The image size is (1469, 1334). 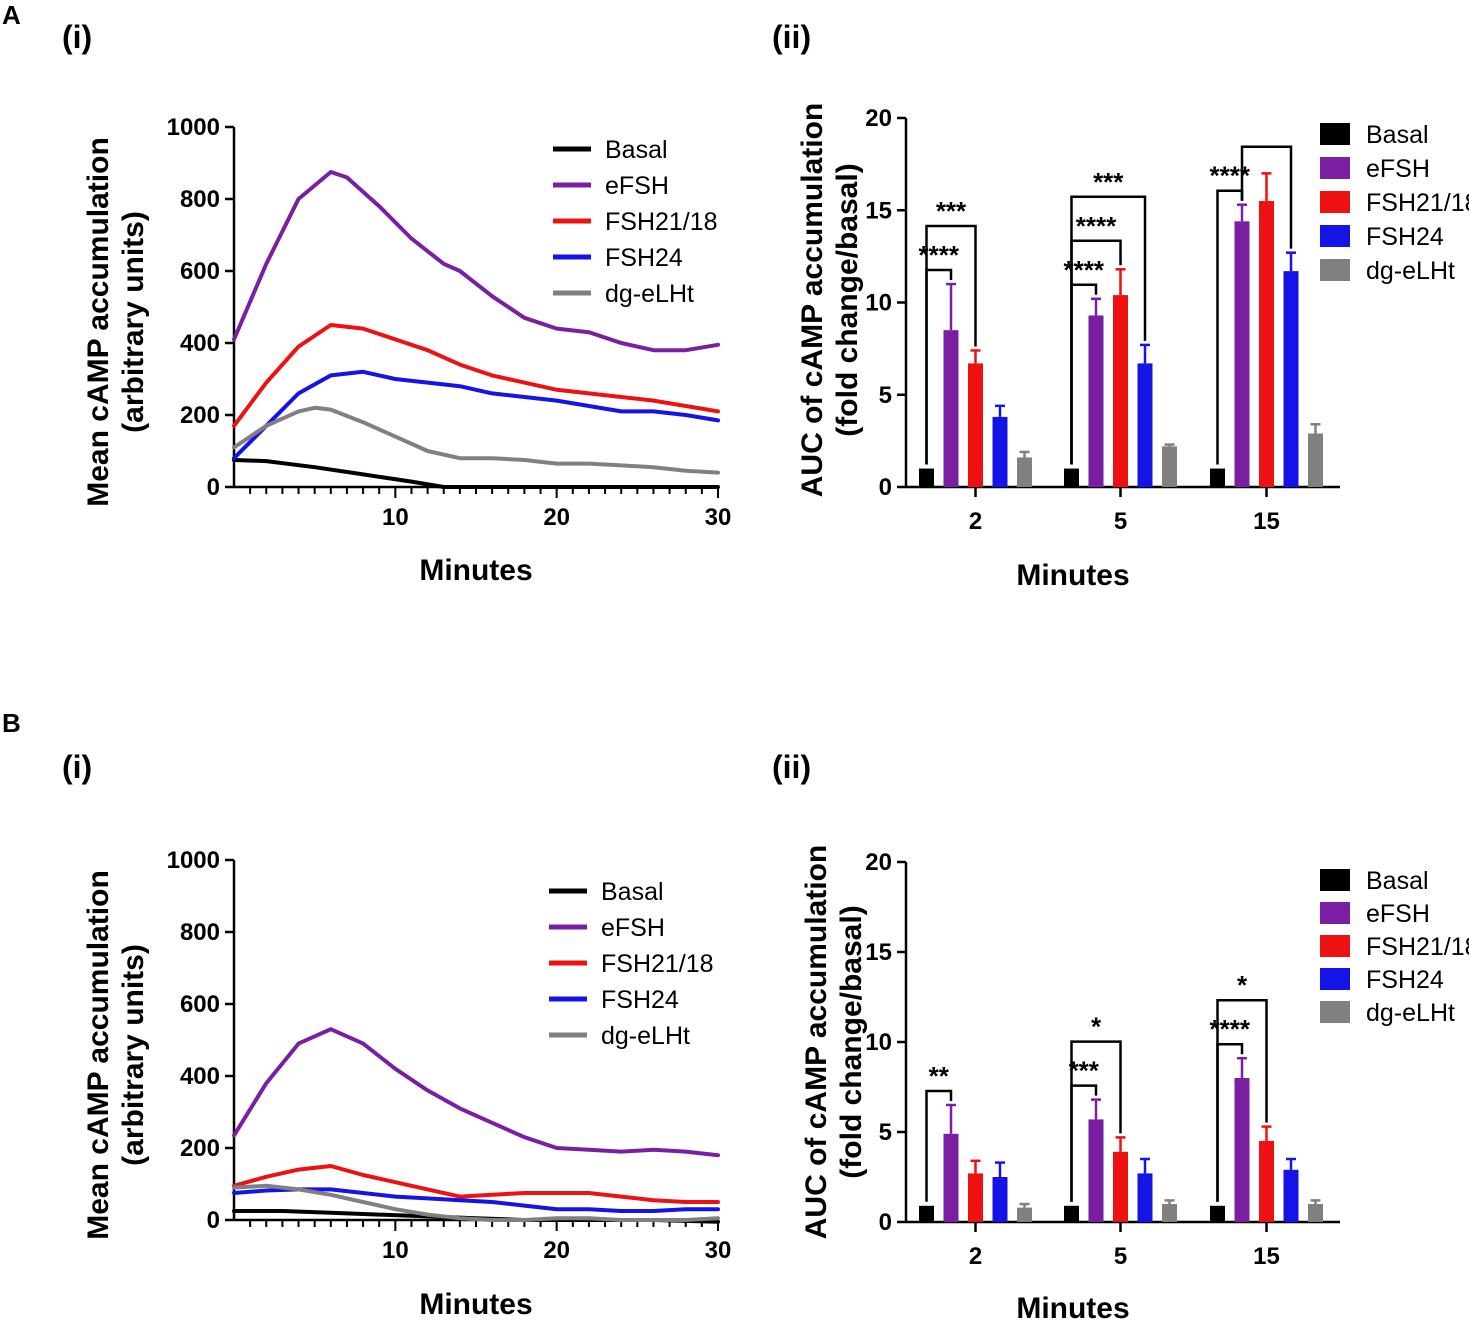 I want to click on x-tick-label: 10, so click(x=395, y=517).